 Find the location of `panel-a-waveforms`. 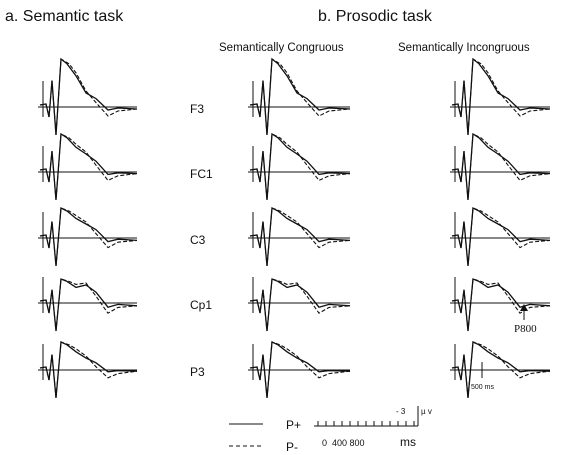

panel-a-waveforms is located at coordinates (88, 228).